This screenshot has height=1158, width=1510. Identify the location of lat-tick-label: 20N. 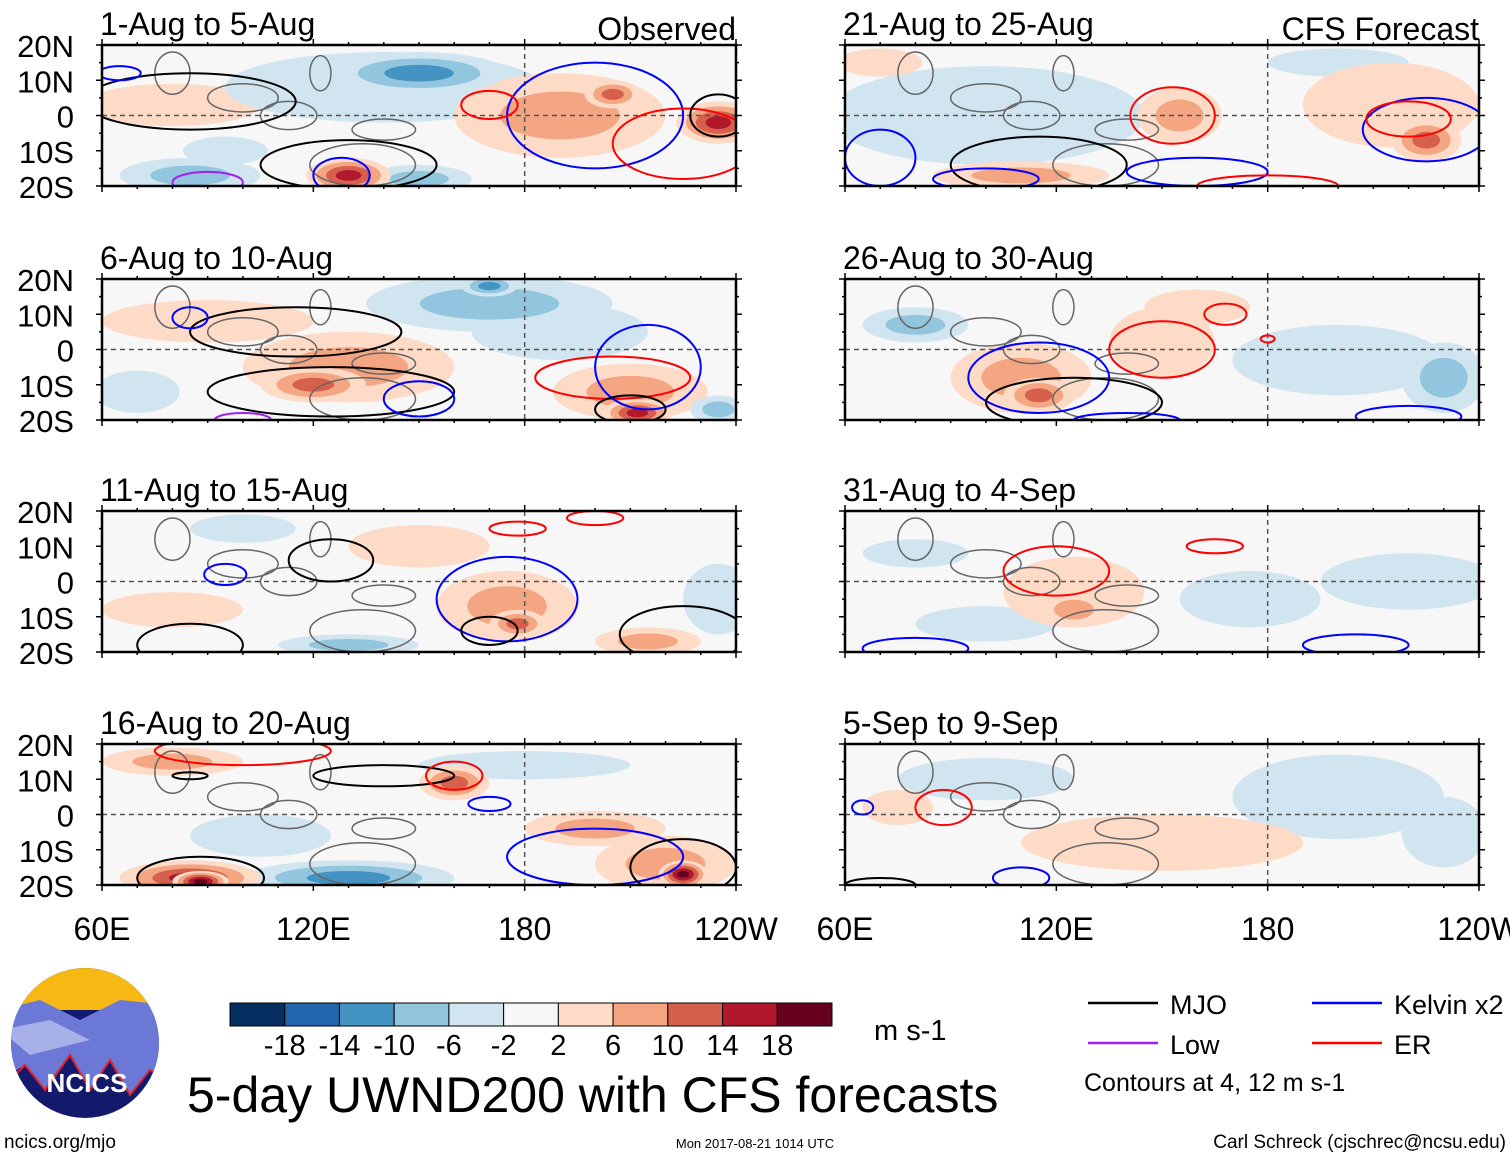
(45, 280).